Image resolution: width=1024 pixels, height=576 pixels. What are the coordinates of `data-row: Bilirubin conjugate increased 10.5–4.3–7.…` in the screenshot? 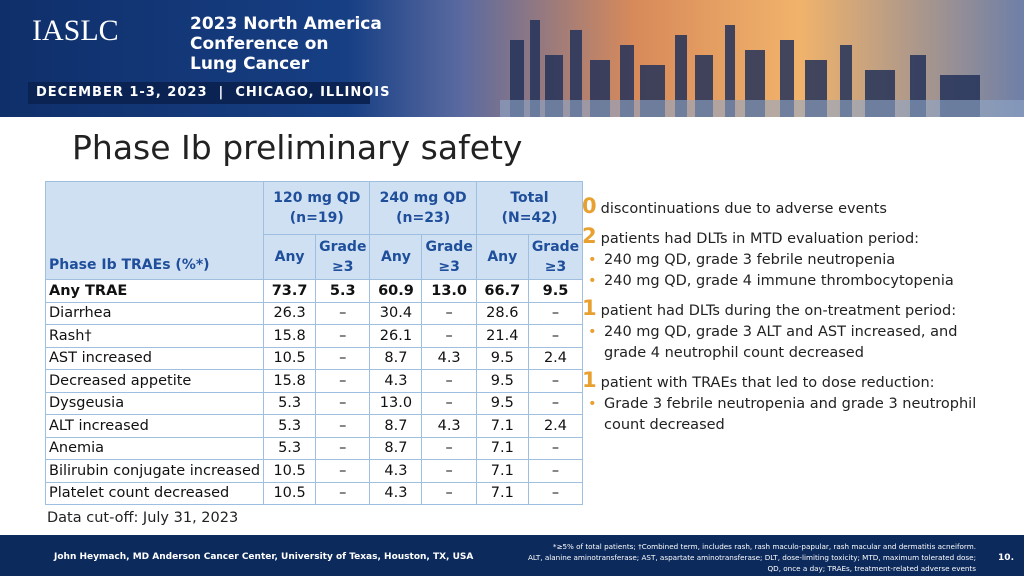 It's located at (314, 471).